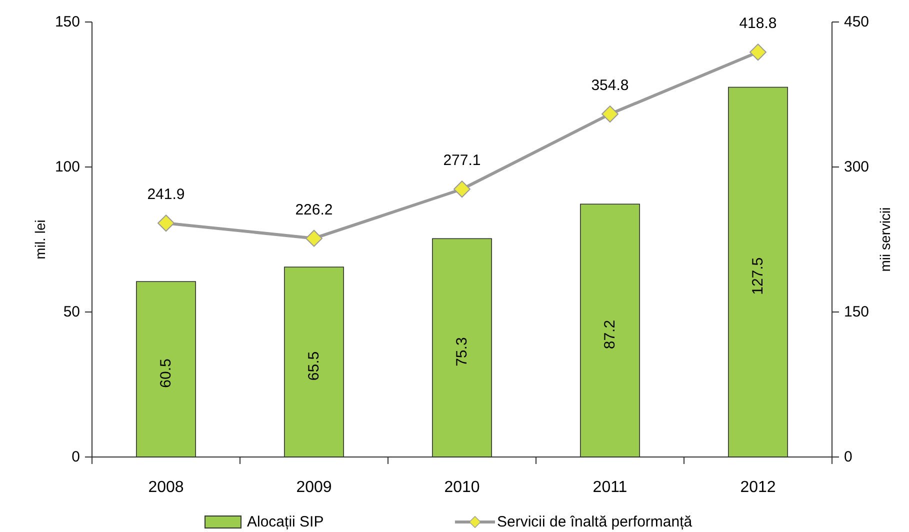 The width and height of the screenshot is (909, 532). I want to click on data-label: 127.5, so click(758, 276).